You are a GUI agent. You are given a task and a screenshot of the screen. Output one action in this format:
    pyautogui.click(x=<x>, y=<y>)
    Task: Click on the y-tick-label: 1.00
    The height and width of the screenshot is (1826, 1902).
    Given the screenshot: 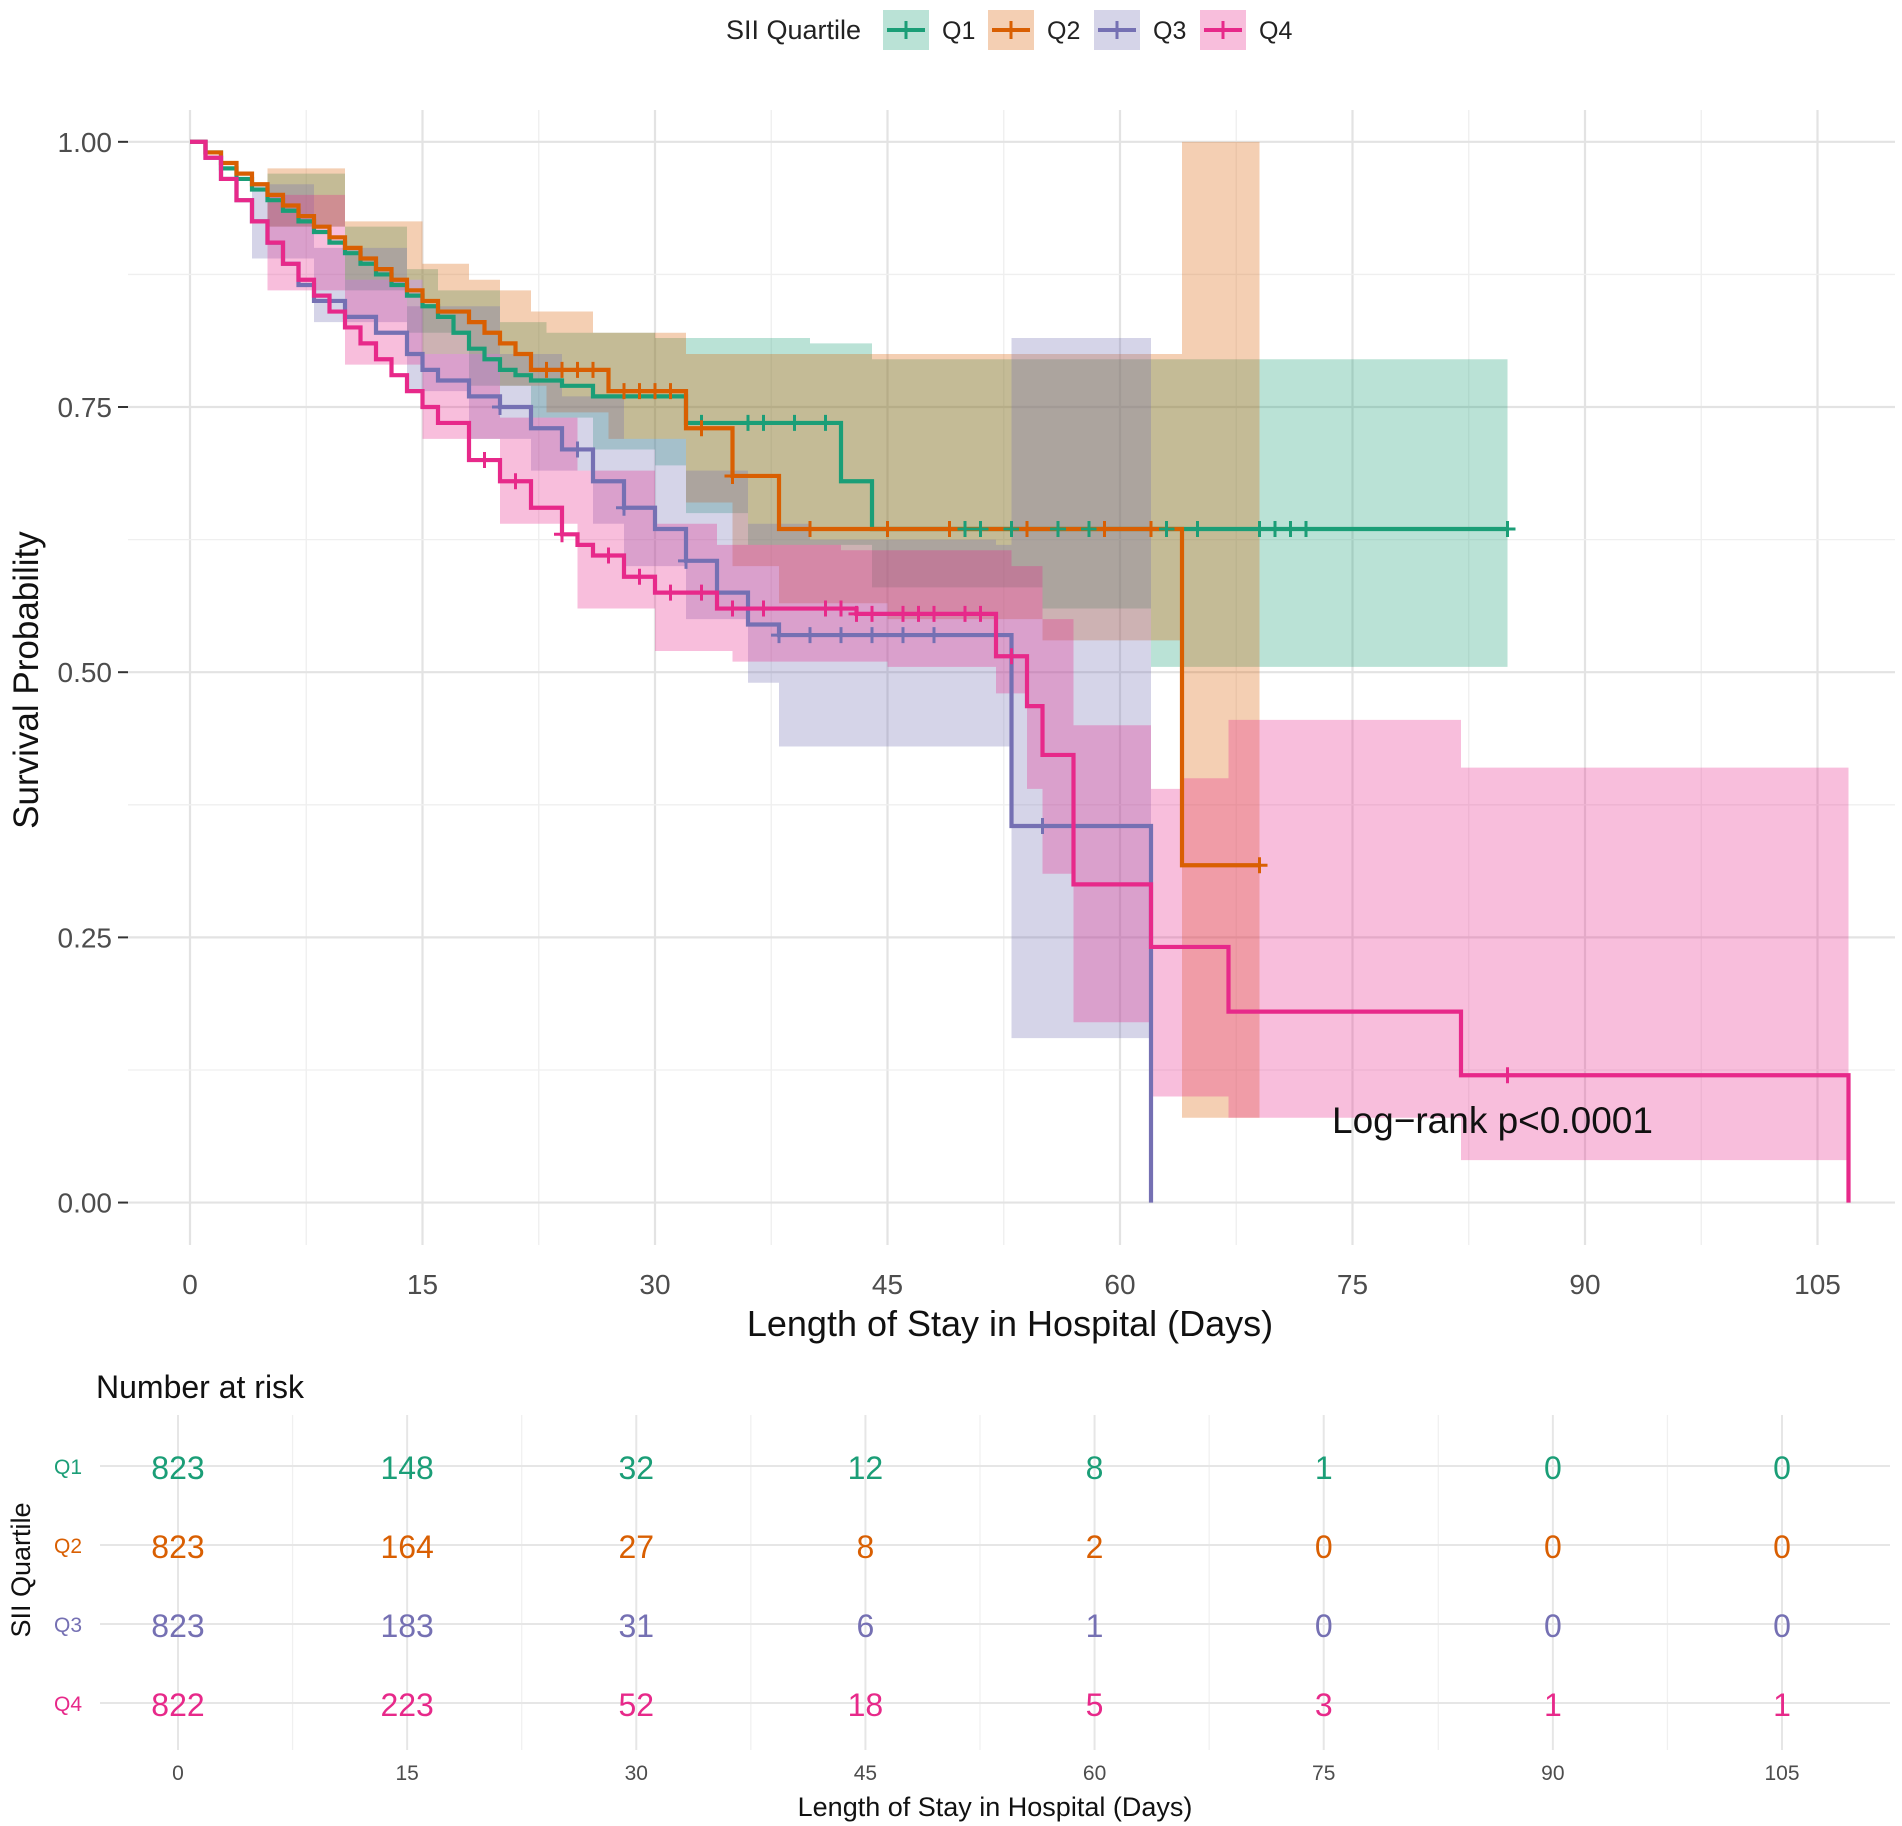 What is the action you would take?
    pyautogui.click(x=85, y=142)
    